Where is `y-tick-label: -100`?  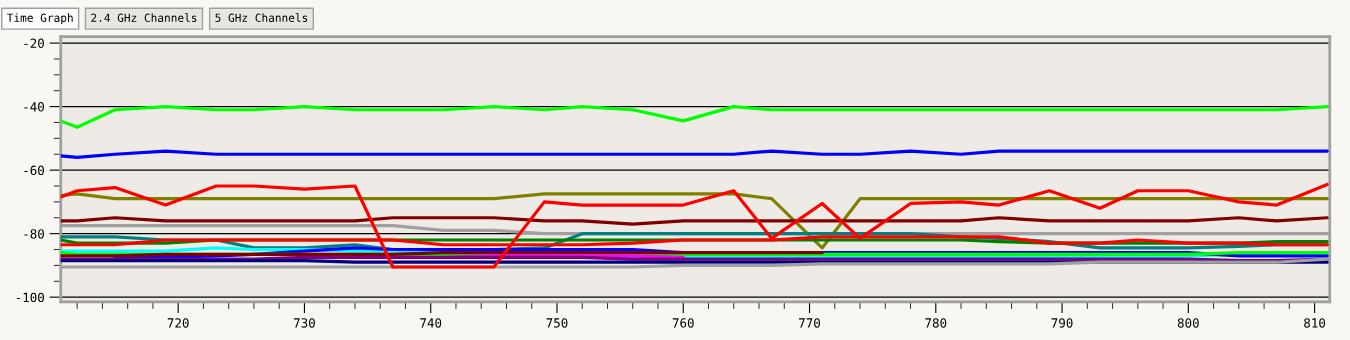
y-tick-label: -100 is located at coordinates (30, 297).